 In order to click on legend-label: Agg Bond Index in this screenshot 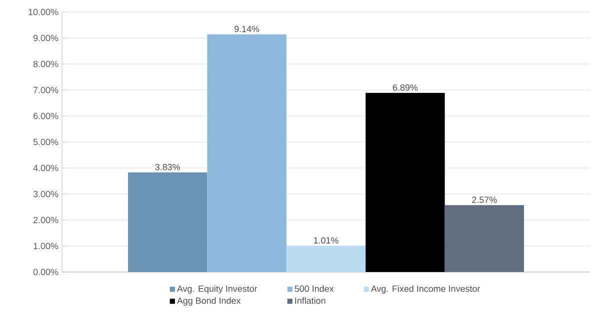, I will do `click(208, 301)`.